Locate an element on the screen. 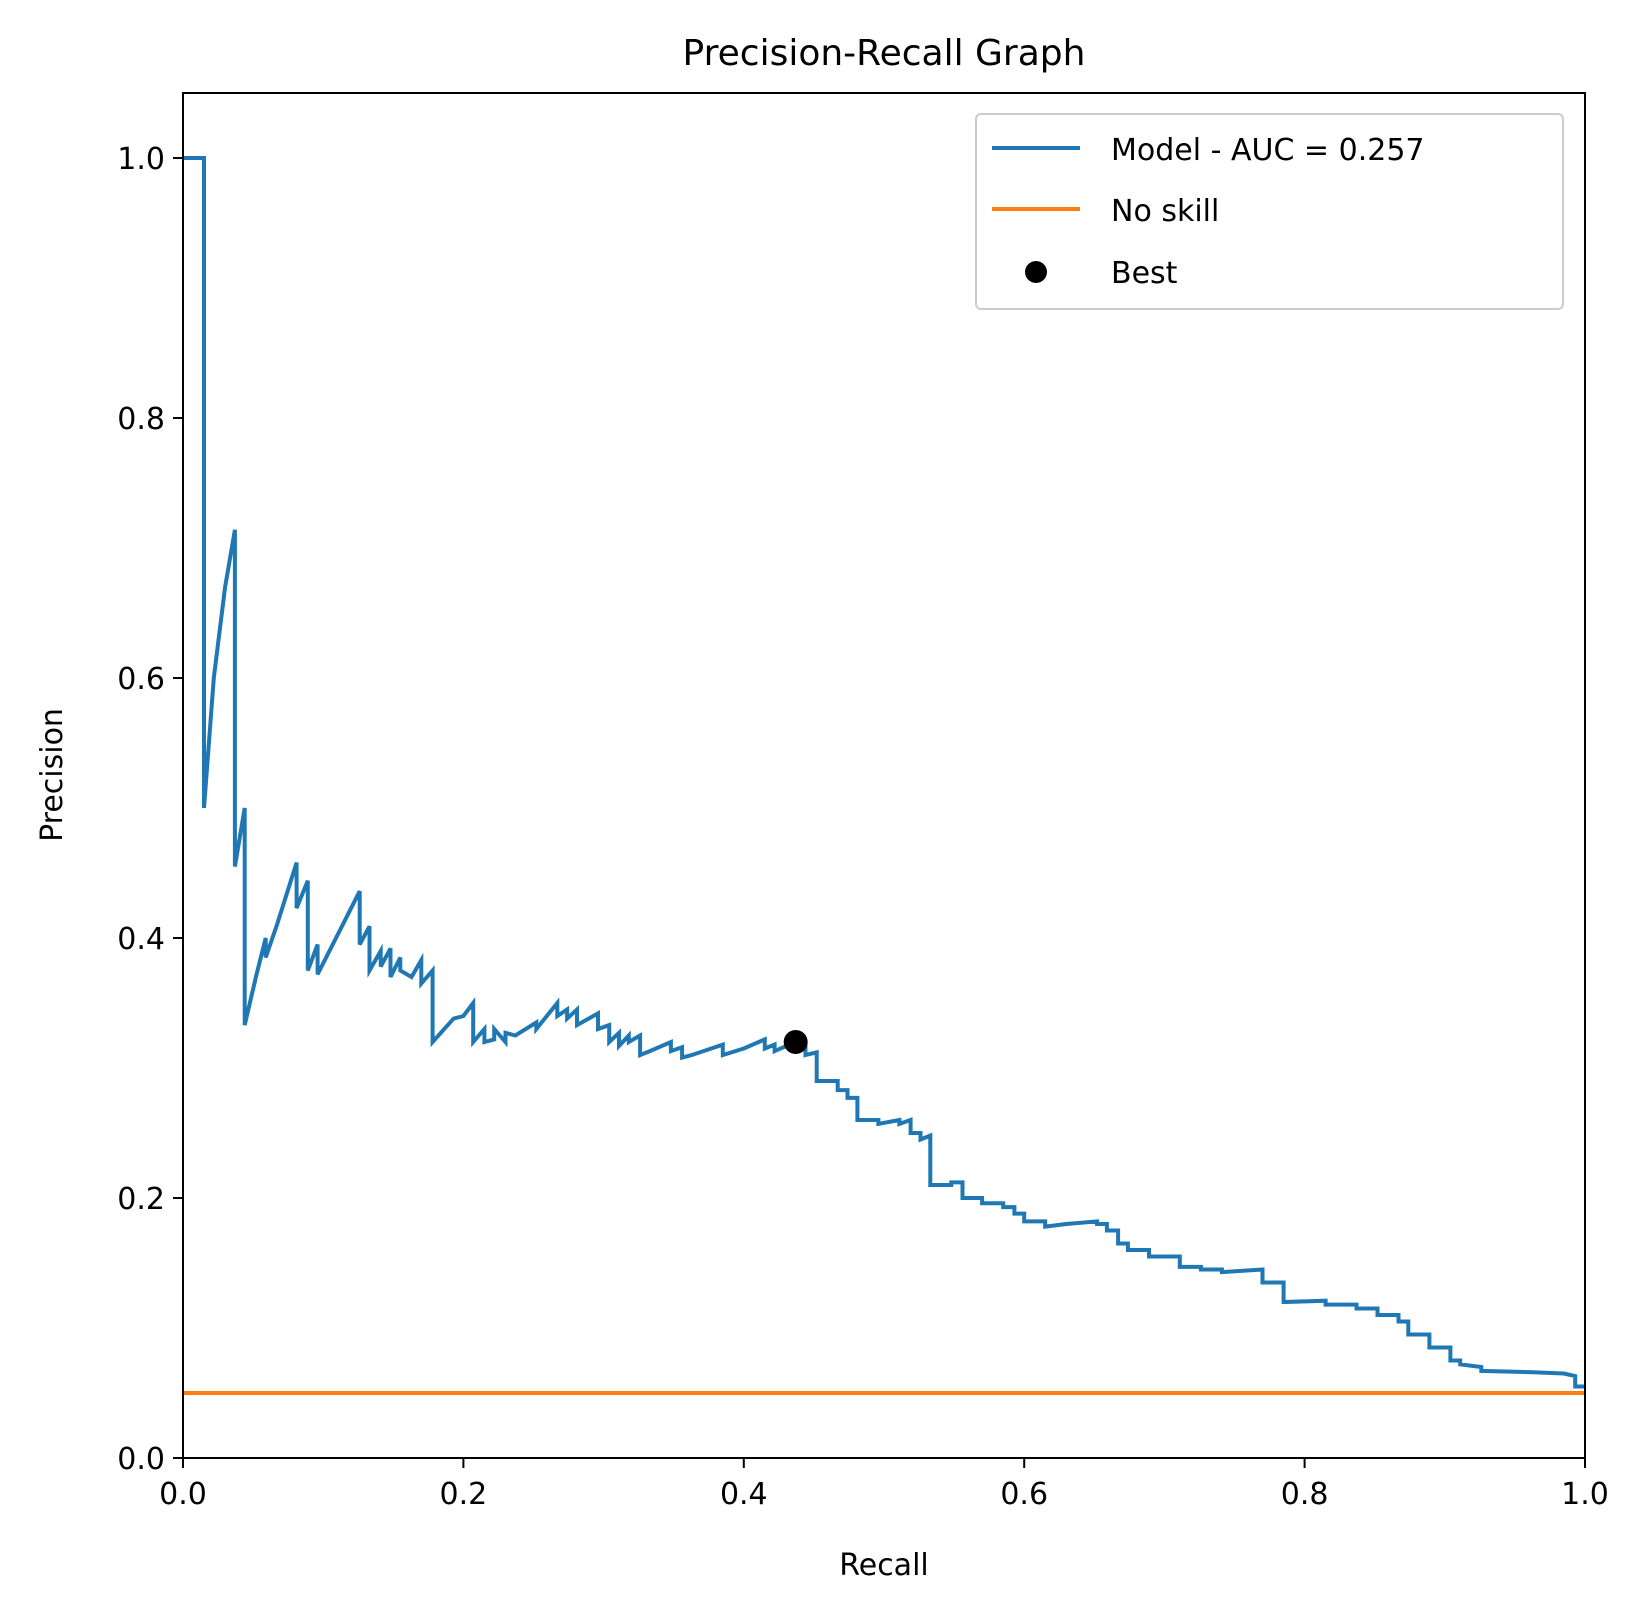 This screenshot has height=1607, width=1640. x-tick-label: 1.0 is located at coordinates (1585, 1494).